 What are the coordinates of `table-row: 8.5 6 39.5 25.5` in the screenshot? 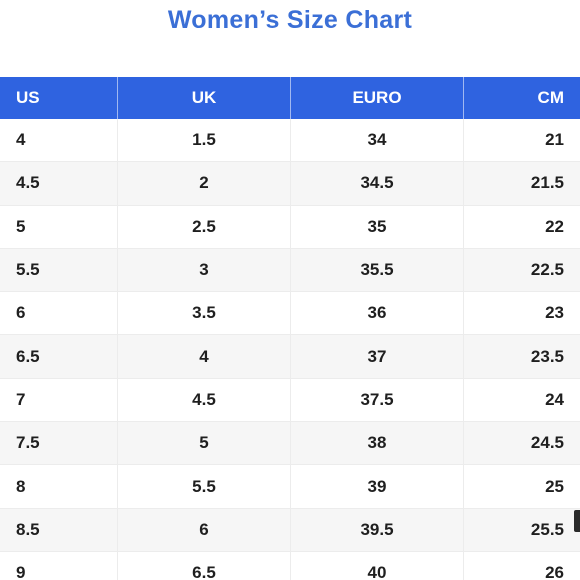 It's located at (290, 530).